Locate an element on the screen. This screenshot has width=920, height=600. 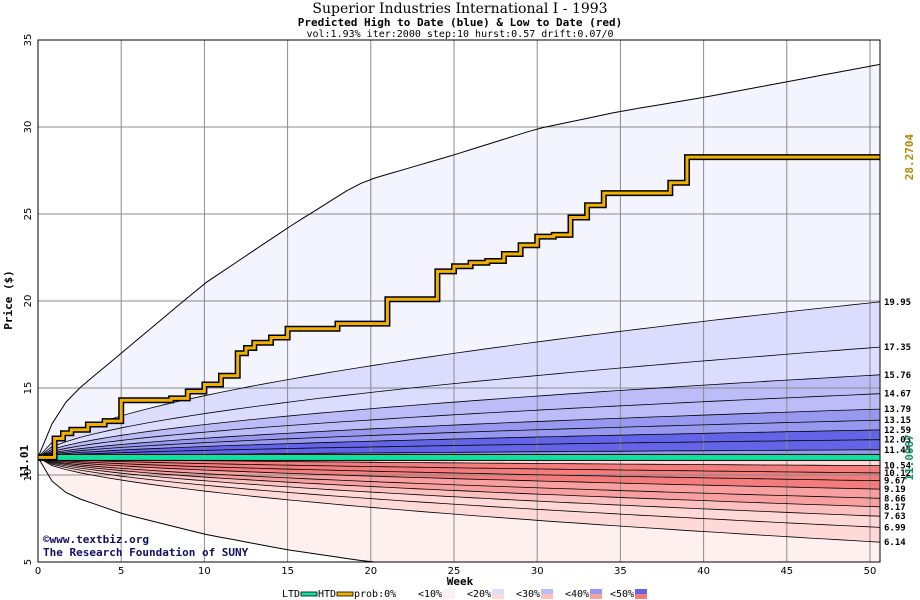
y-tick-label: 25 is located at coordinates (28, 214).